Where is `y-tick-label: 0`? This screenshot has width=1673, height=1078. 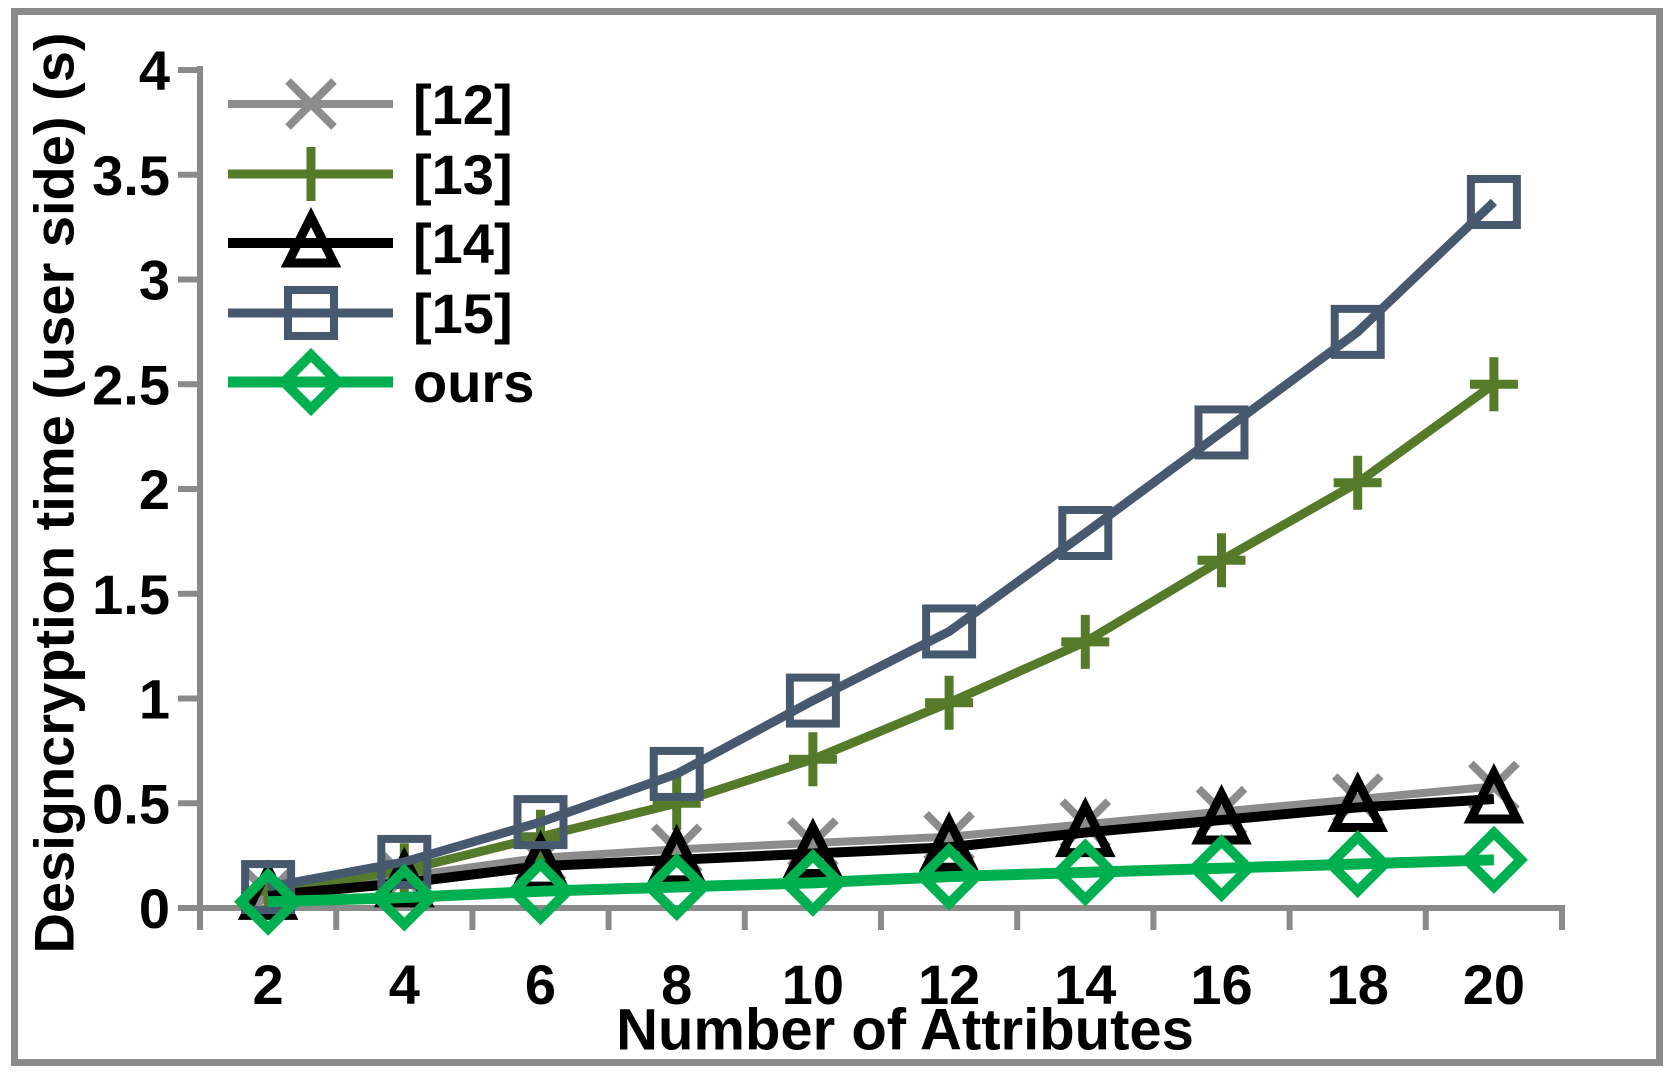
y-tick-label: 0 is located at coordinates (154, 908).